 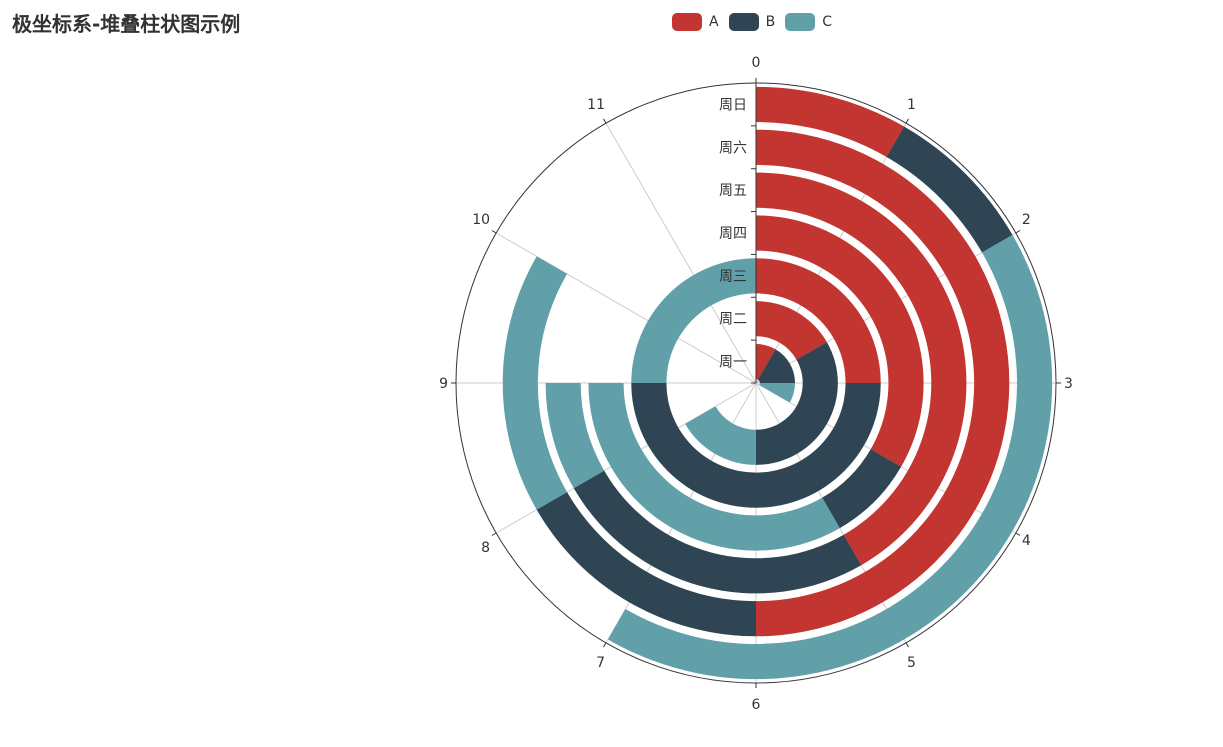 I want to click on angle-tick-label-0: 0, so click(x=756, y=63).